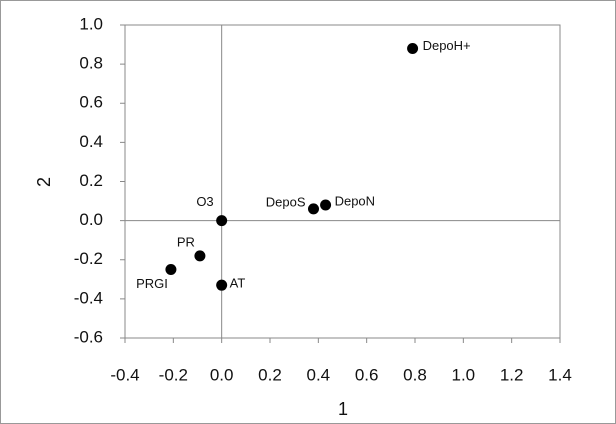 Image resolution: width=616 pixels, height=424 pixels. What do you see at coordinates (512, 374) in the screenshot?
I see `x-tick-label: 1.2` at bounding box center [512, 374].